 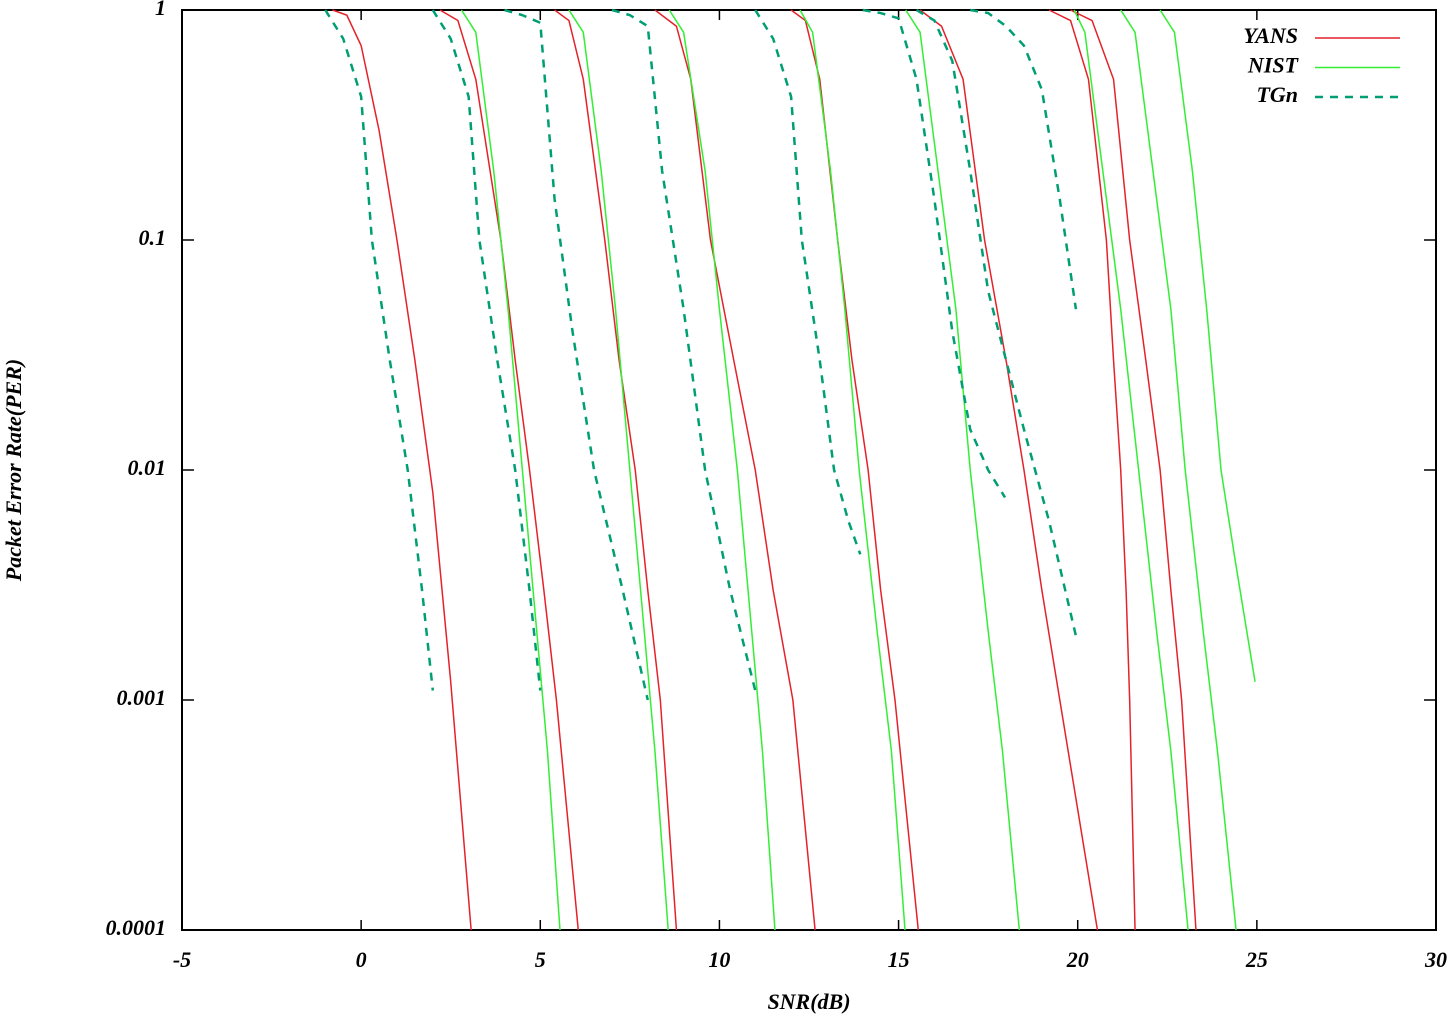 I want to click on x-tick-label: 30, so click(x=1435, y=959).